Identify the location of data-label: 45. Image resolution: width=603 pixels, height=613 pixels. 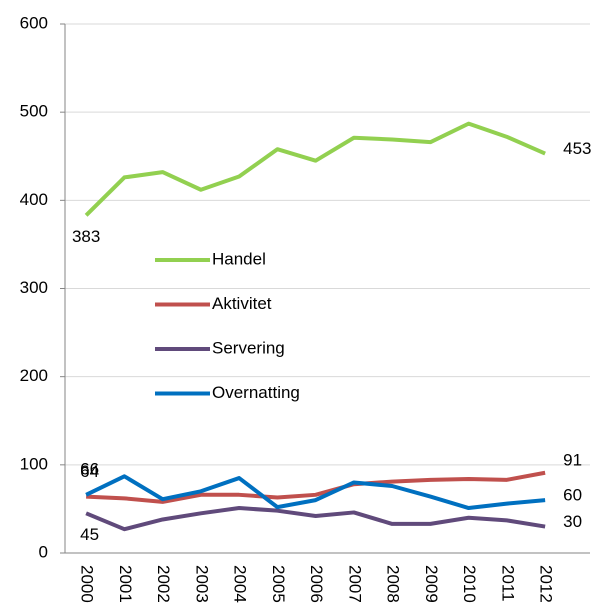
(89, 534).